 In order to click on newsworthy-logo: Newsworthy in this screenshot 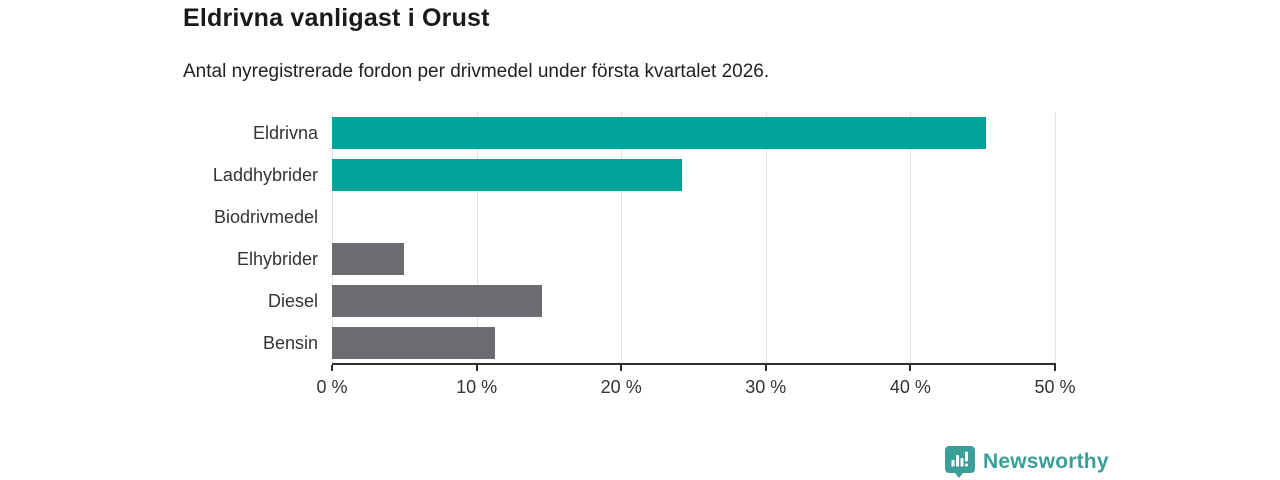, I will do `click(1027, 462)`.